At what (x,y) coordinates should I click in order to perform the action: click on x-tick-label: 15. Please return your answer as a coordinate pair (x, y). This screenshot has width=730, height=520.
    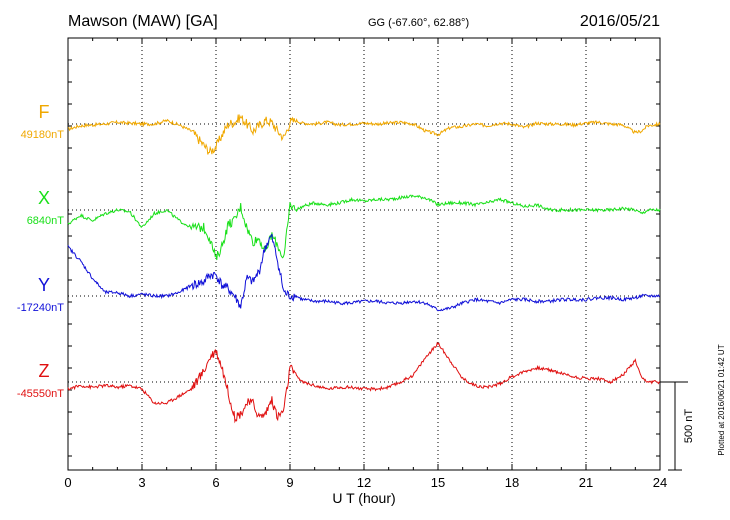
    Looking at the image, I should click on (438, 482).